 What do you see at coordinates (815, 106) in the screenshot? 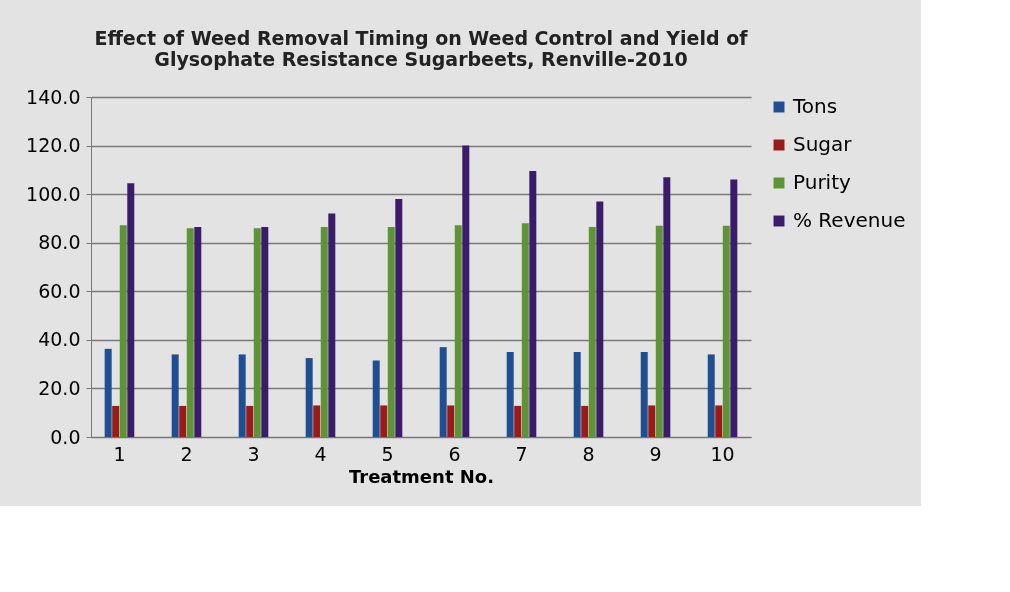
I see `legend-label: Tons` at bounding box center [815, 106].